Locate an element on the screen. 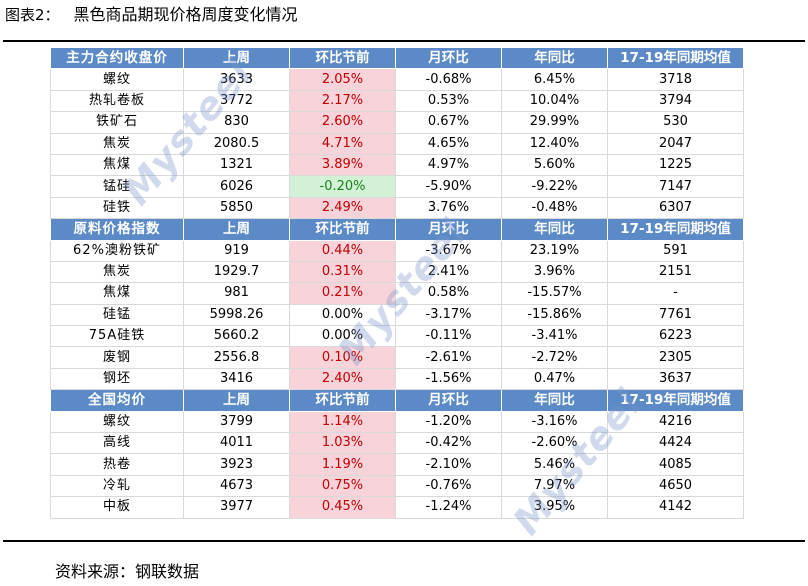 The width and height of the screenshot is (808, 586). section-title: 全国均价 is located at coordinates (117, 400).